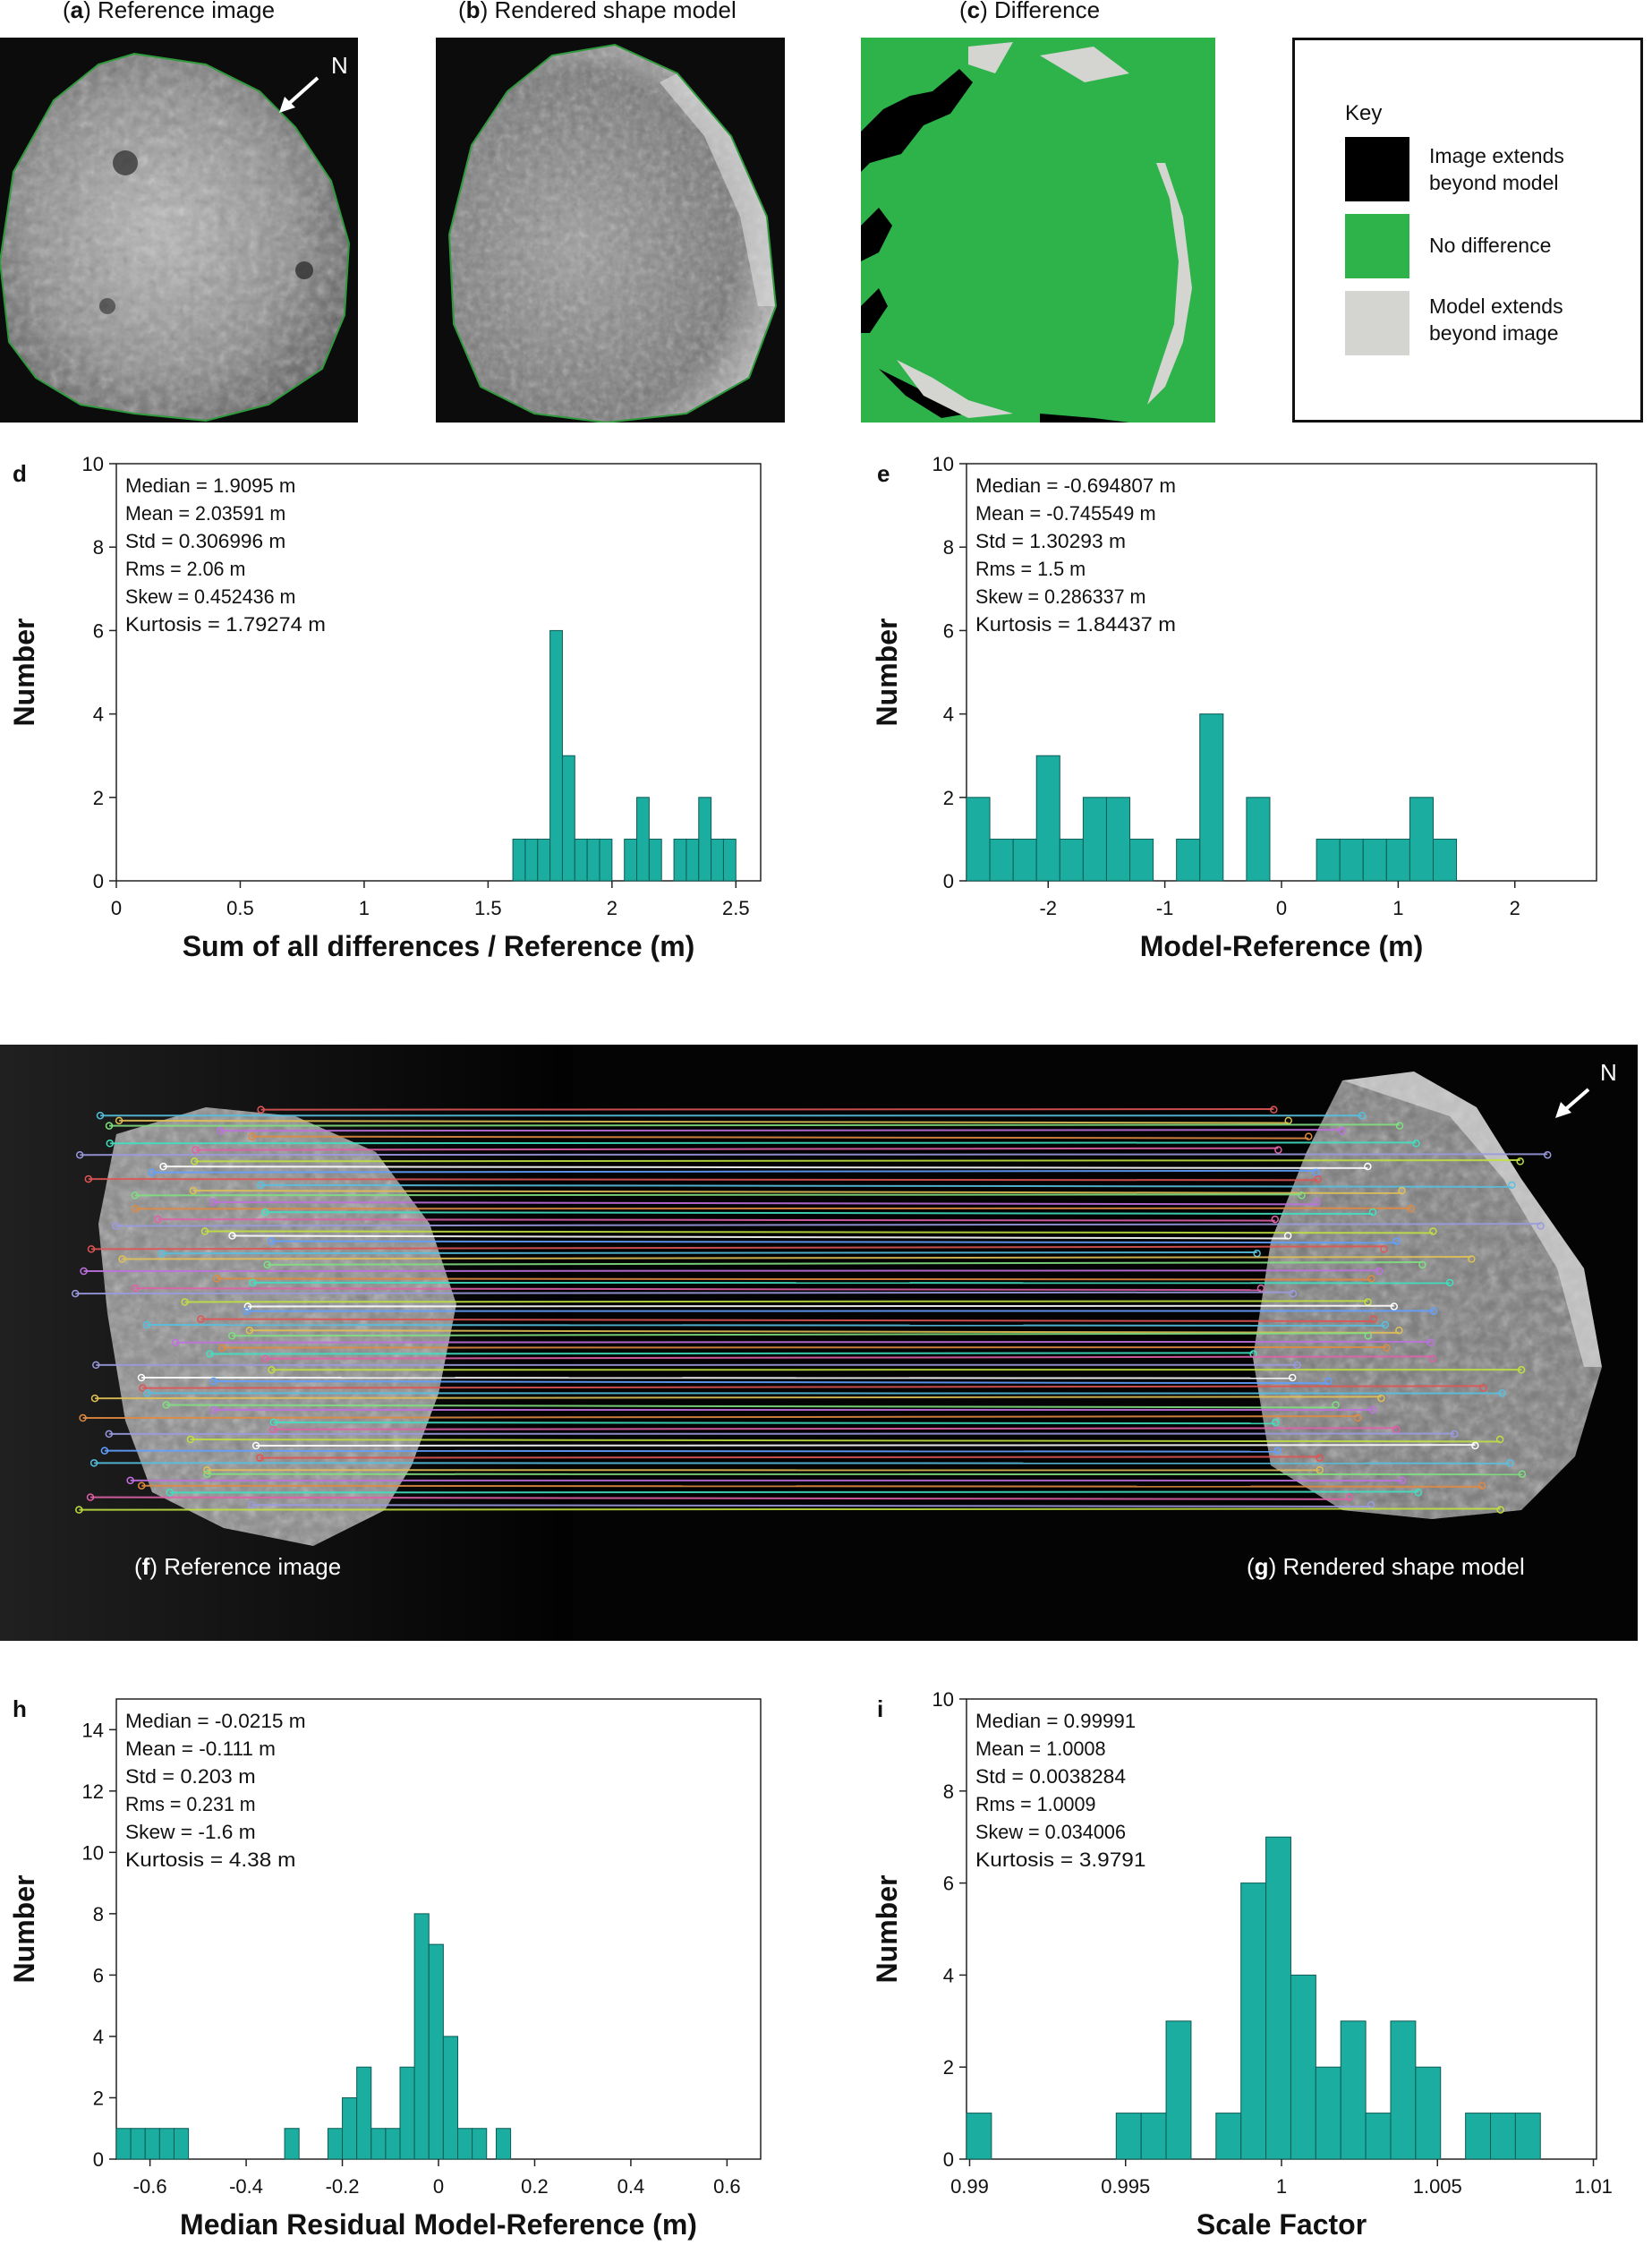 This screenshot has height=2254, width=1652. Describe the element at coordinates (210, 596) in the screenshot. I see `stats-line: Skew = 0.452436 m` at that location.